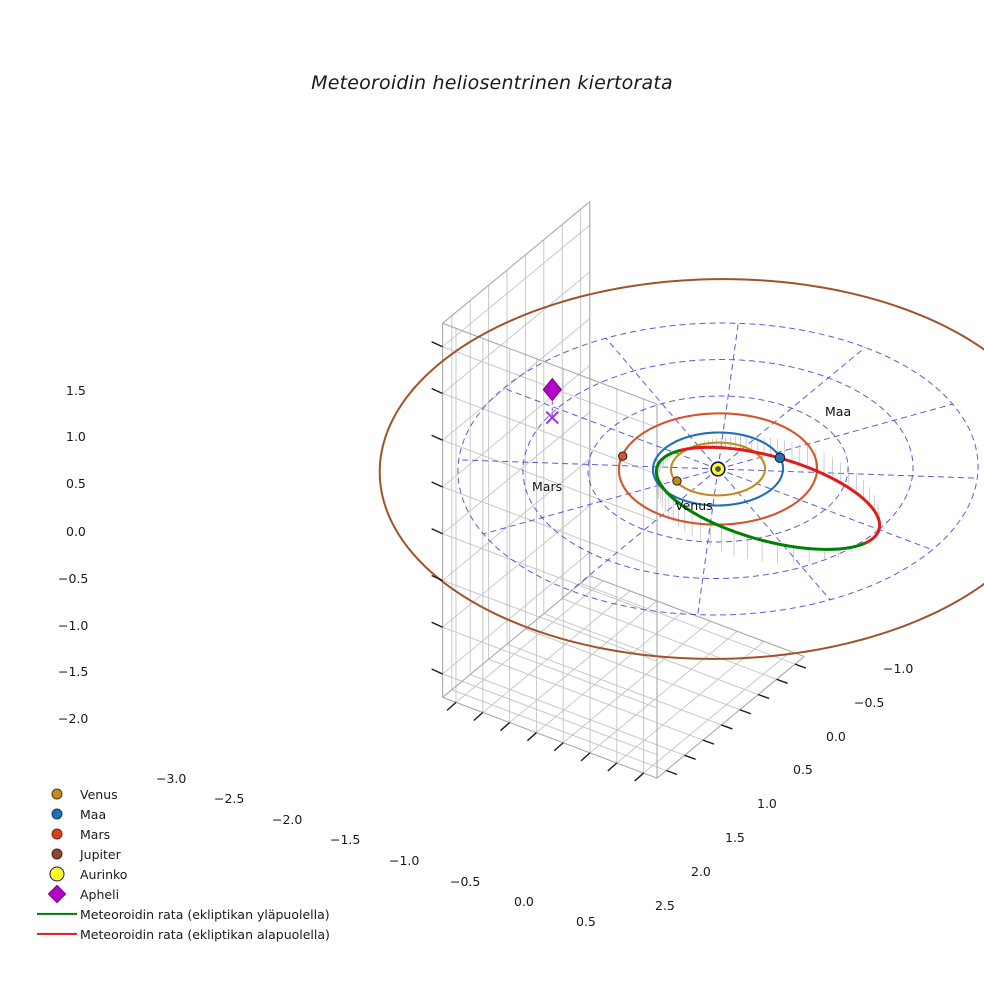 This screenshot has height=984, width=984. What do you see at coordinates (73, 578) in the screenshot?
I see `z-axis-tick-label: −0.5` at bounding box center [73, 578].